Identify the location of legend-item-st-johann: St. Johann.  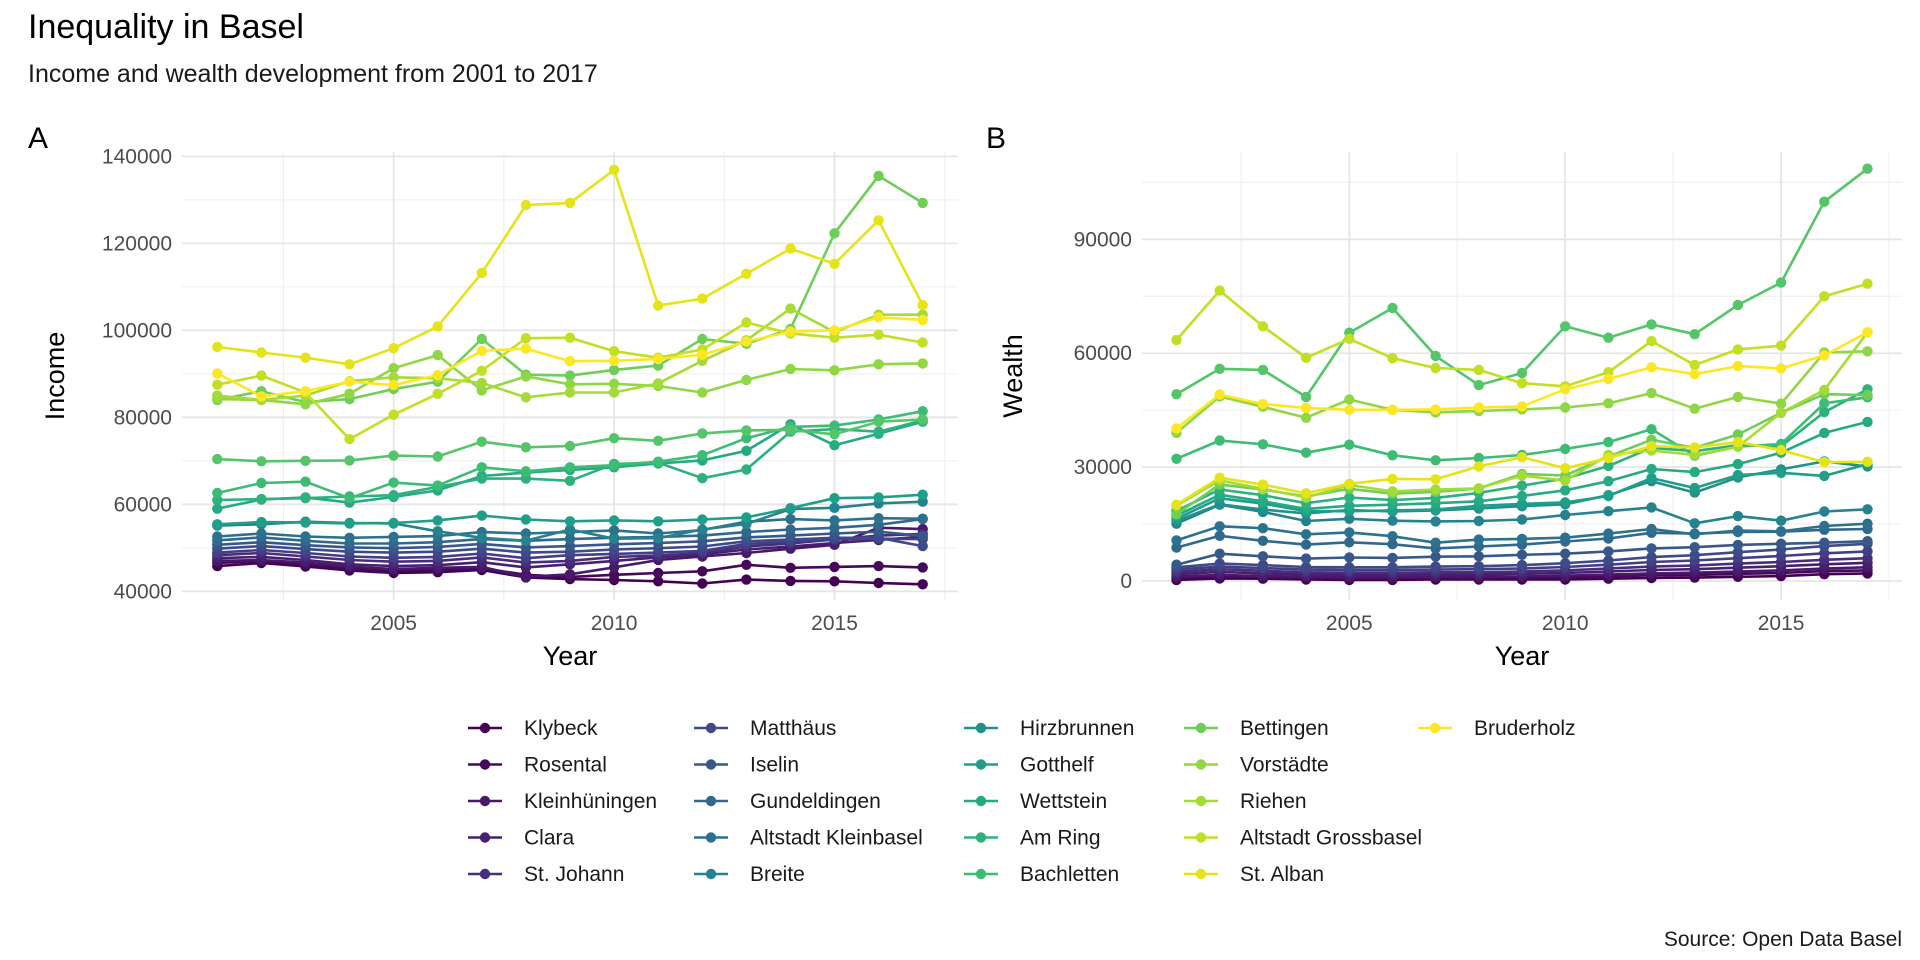
(546, 874).